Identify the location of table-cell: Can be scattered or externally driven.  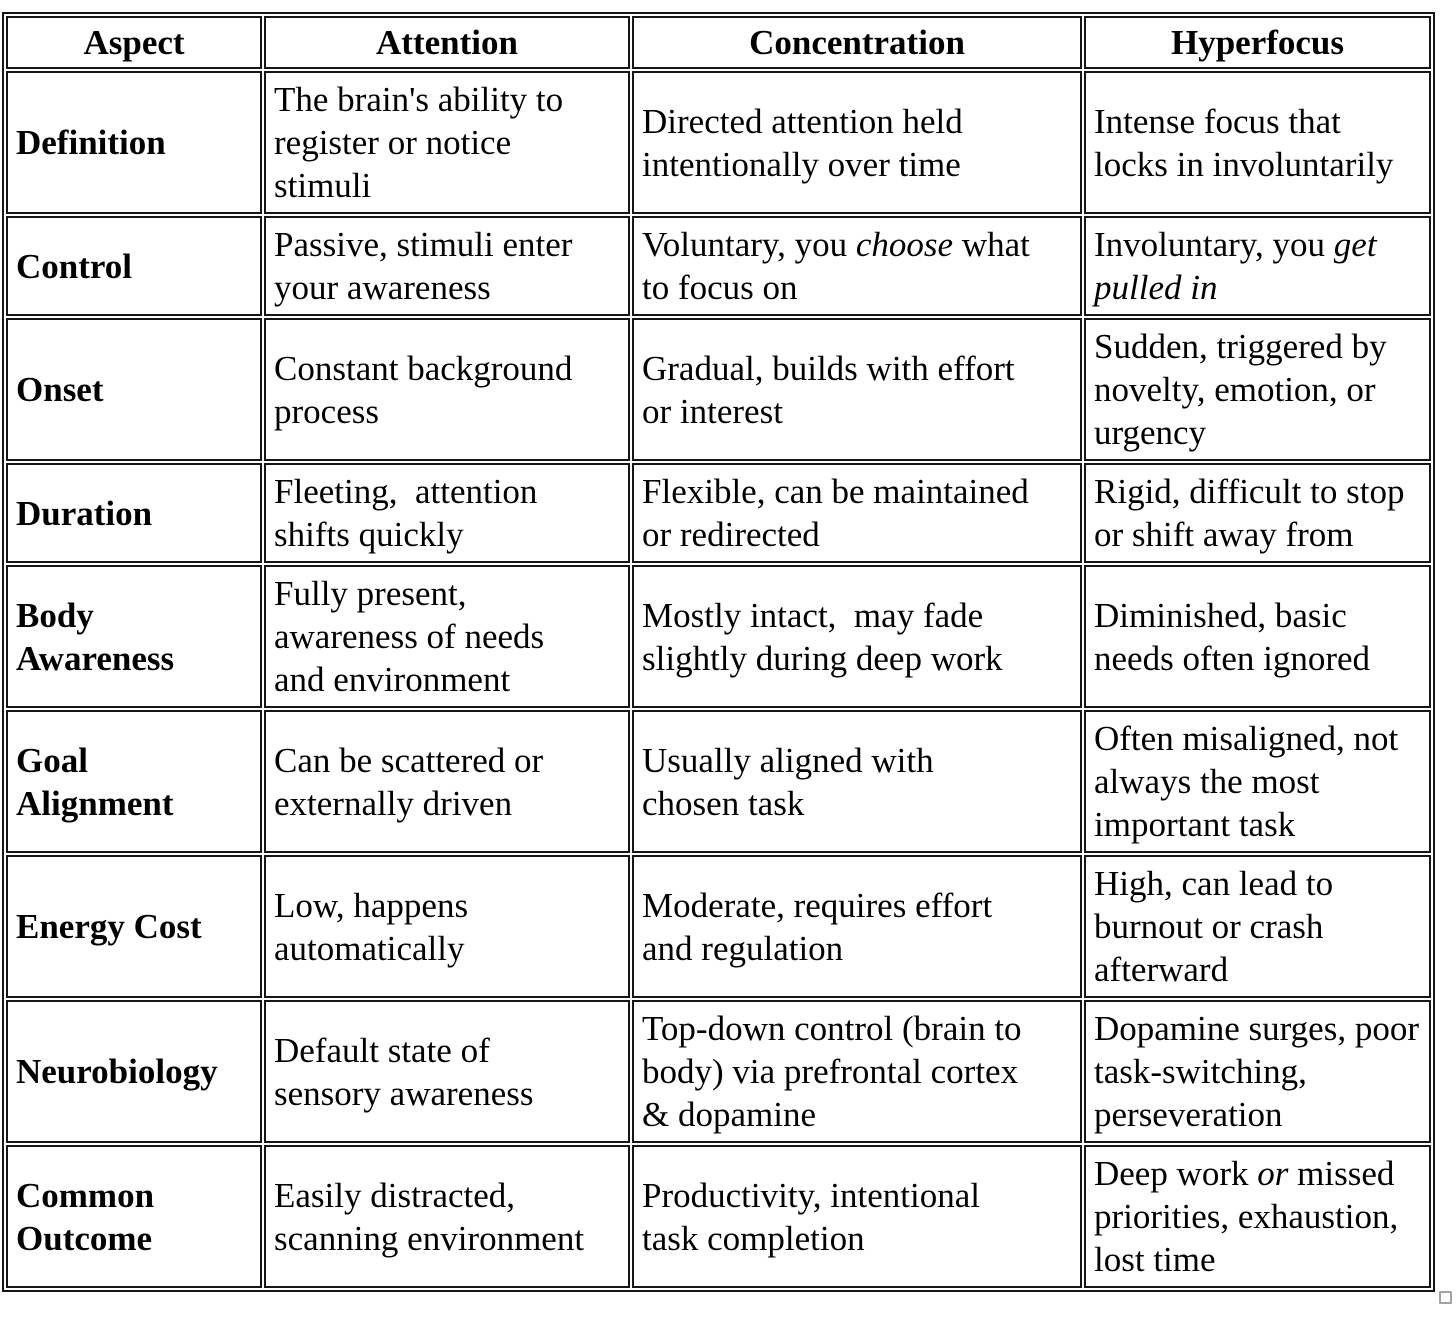
(447, 781).